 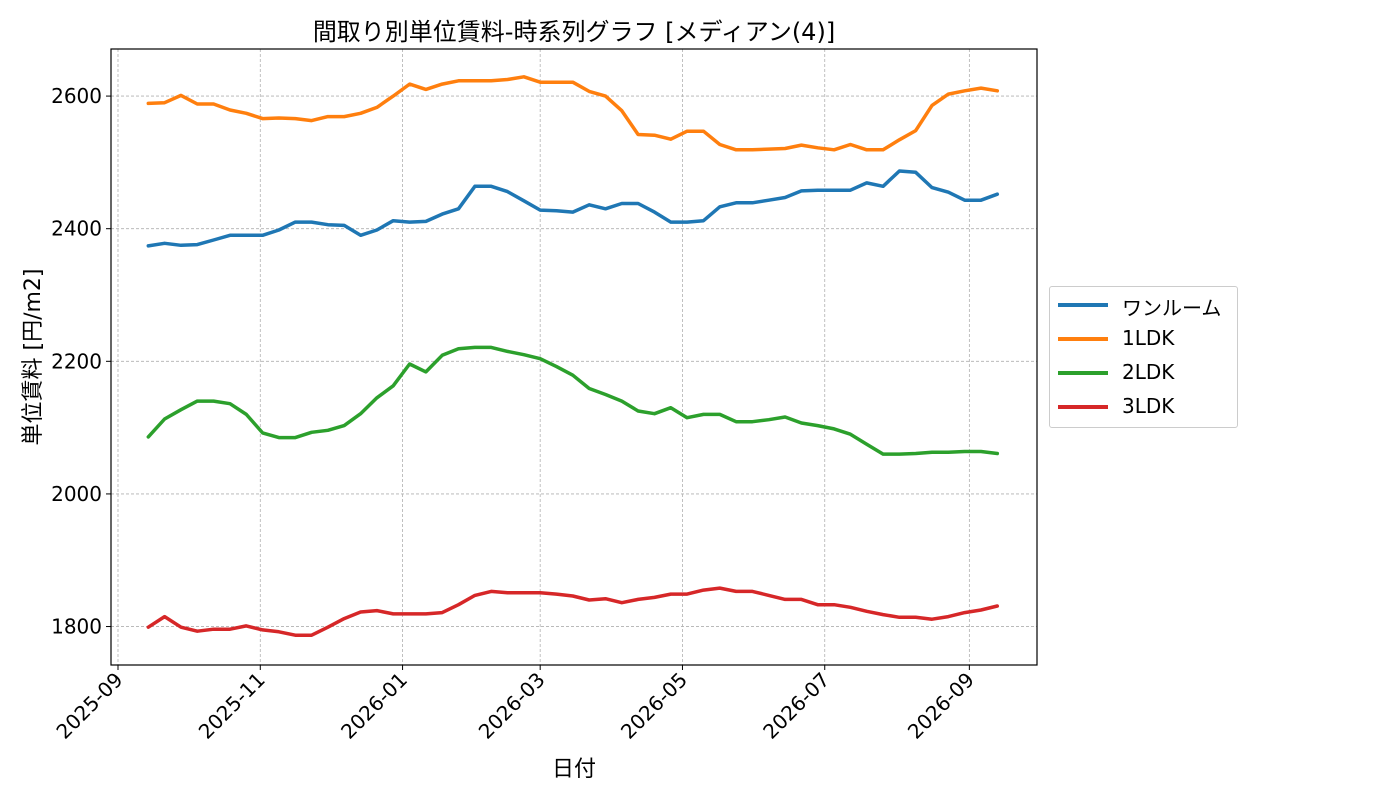 What do you see at coordinates (76, 494) in the screenshot?
I see `y-tick-label: 2000` at bounding box center [76, 494].